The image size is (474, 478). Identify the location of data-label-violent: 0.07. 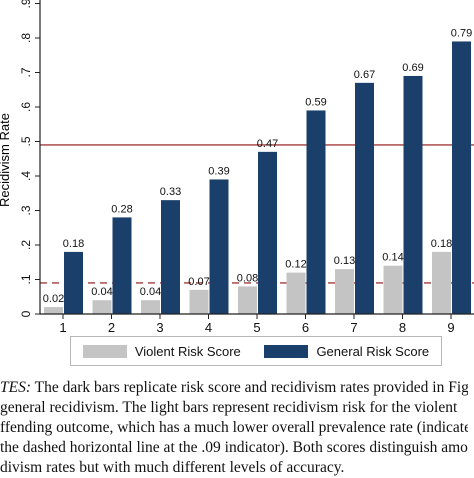
(198, 282).